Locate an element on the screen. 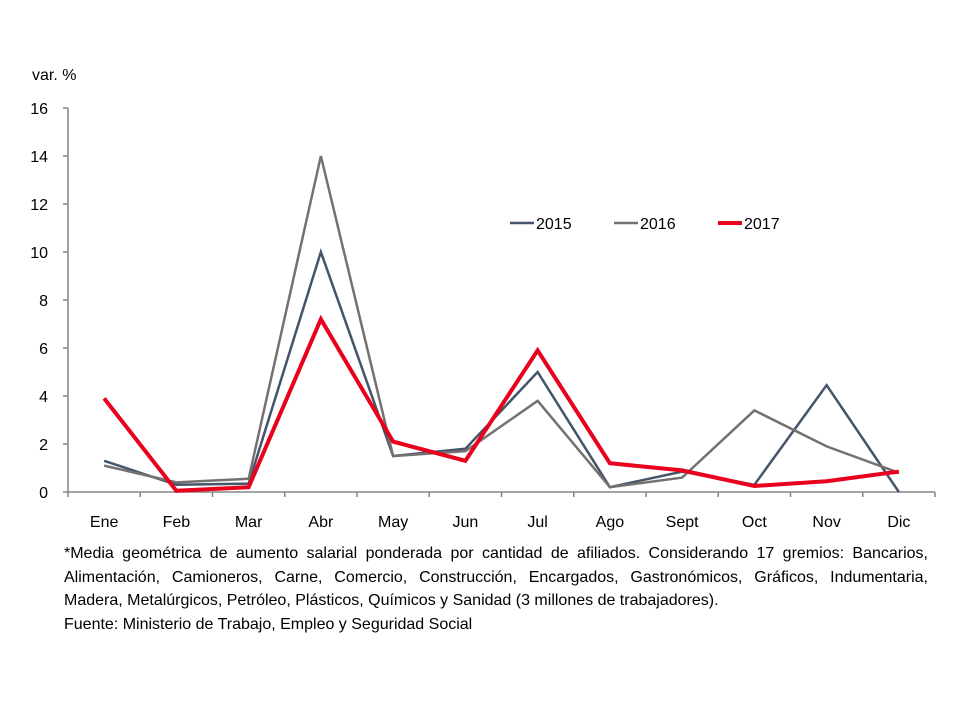 This screenshot has width=960, height=720. x-tick-label: Ago is located at coordinates (610, 522).